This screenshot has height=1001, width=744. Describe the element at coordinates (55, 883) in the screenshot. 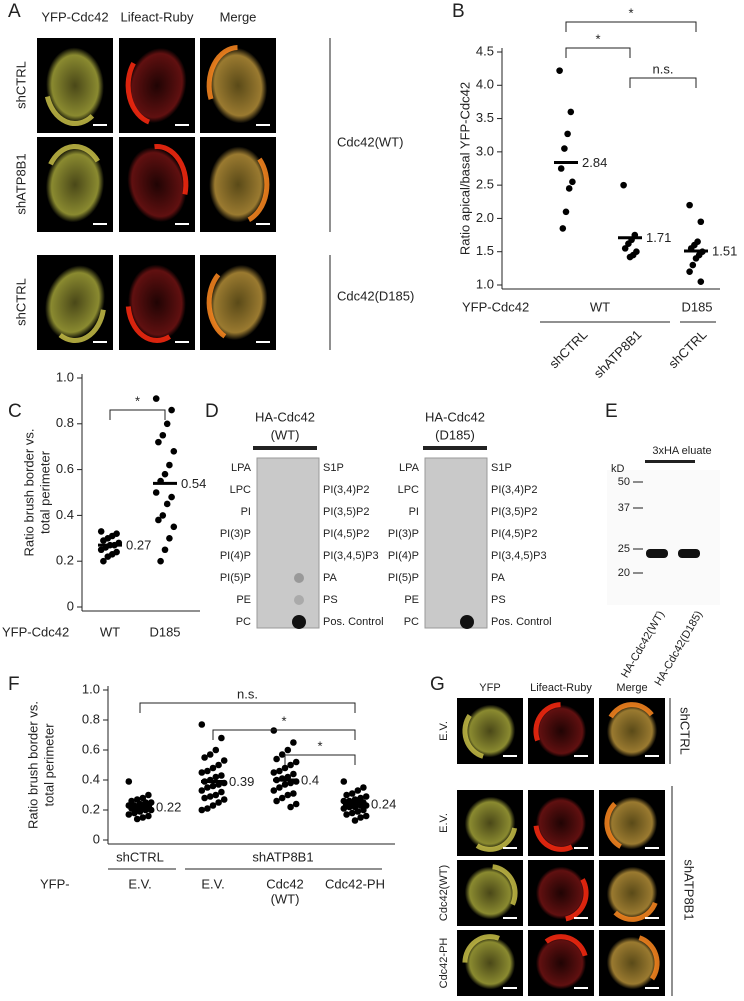

I see `x-axis-label: YFP-` at that location.